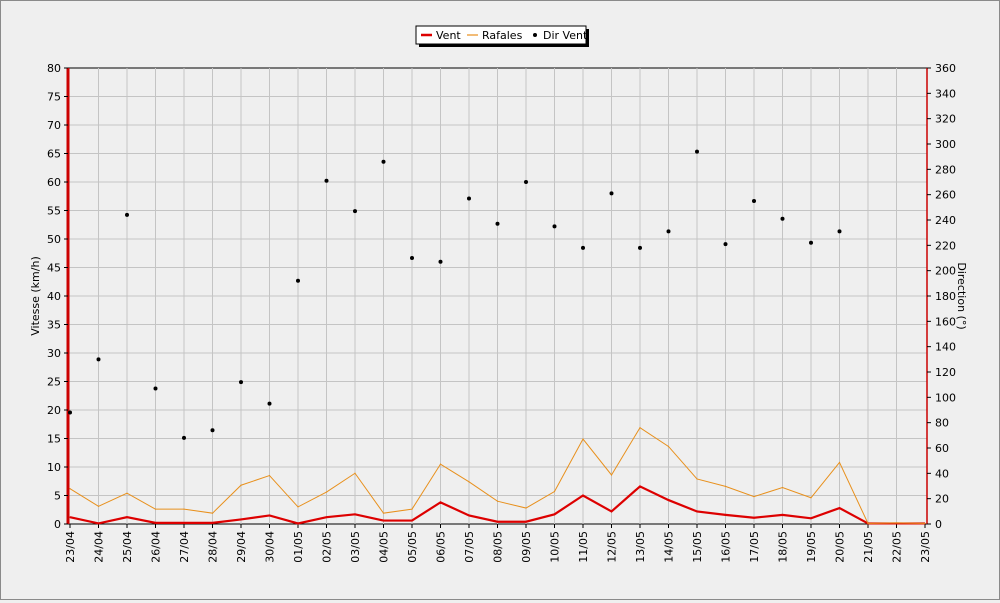 The width and height of the screenshot is (1000, 603). Describe the element at coordinates (945, 296) in the screenshot. I see `y2-tick-label: 180` at that location.